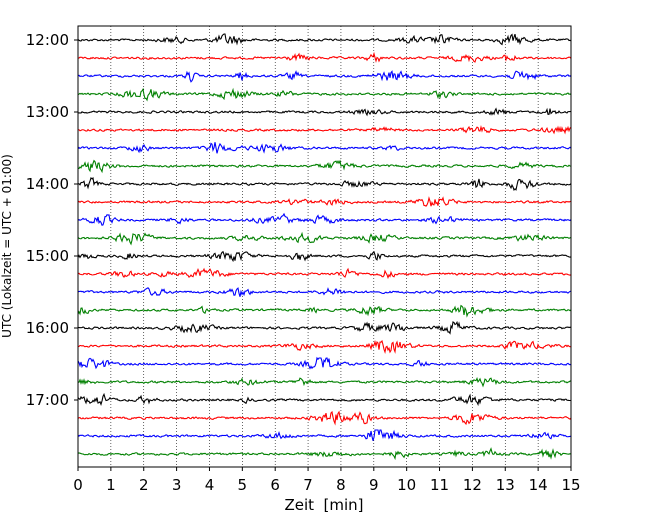 The image size is (650, 520). Describe the element at coordinates (323, 505) in the screenshot. I see `x-axis-label: Zeit [min]` at that location.